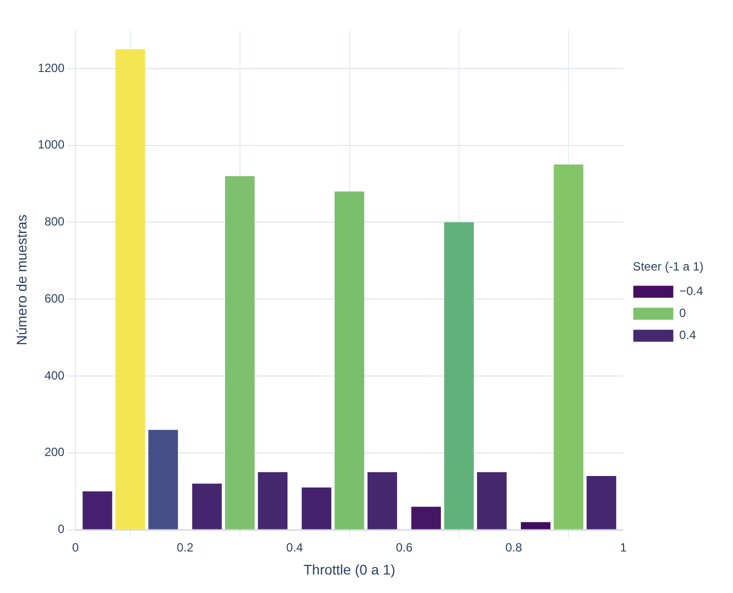 This screenshot has width=733, height=593. I want to click on x-tick-label: 0.6, so click(404, 547).